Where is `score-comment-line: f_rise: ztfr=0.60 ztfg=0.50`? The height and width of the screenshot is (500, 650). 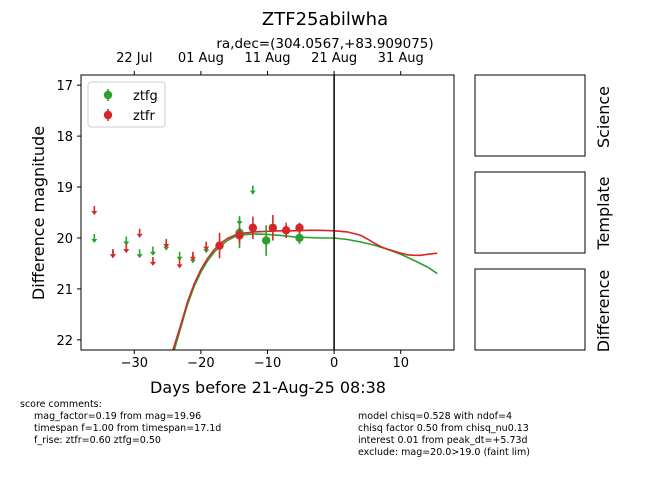
score-comment-line: f_rise: ztfr=0.60 ztfg=0.50 is located at coordinates (97, 440).